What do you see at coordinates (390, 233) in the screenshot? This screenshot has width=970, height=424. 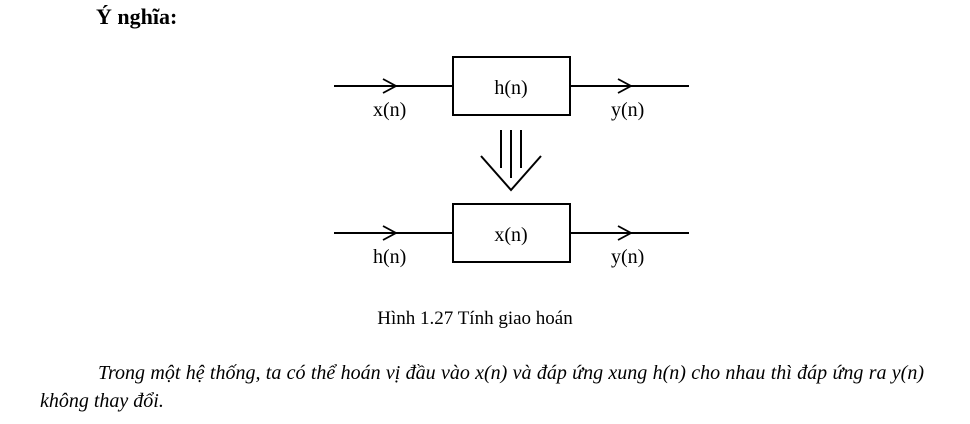 I see `bottom-input-arrowhead` at bounding box center [390, 233].